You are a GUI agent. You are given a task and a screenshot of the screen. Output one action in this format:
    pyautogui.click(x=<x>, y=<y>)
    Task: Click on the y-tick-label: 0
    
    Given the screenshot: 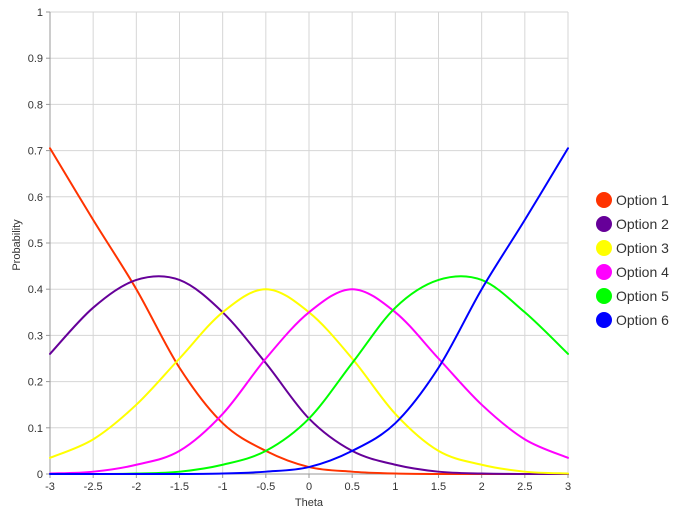 What is the action you would take?
    pyautogui.click(x=40, y=475)
    